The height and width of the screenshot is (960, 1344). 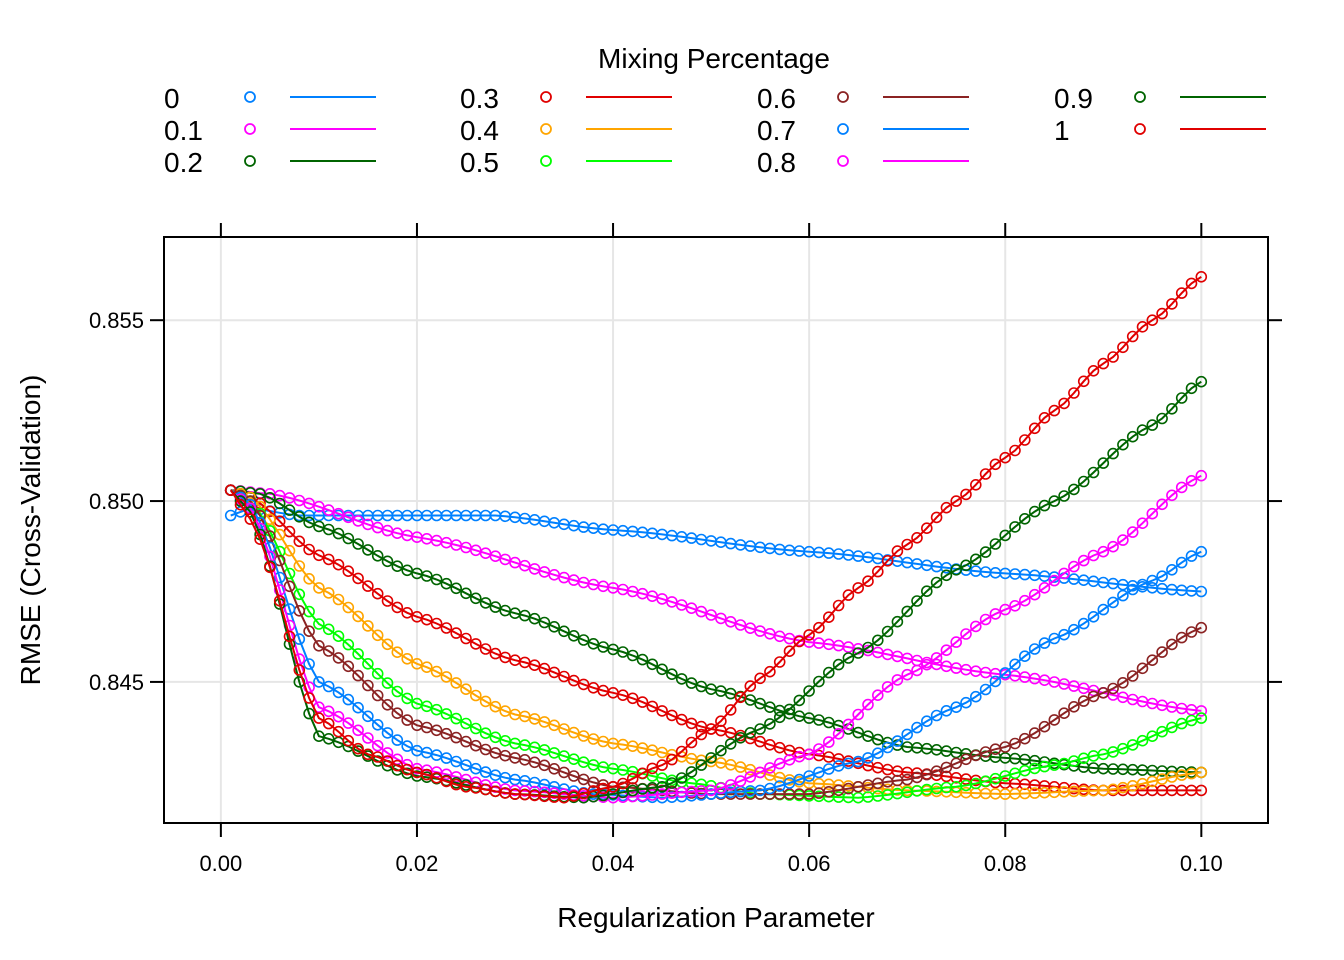 I want to click on legend-label-0.5: 0.5, so click(x=479, y=162).